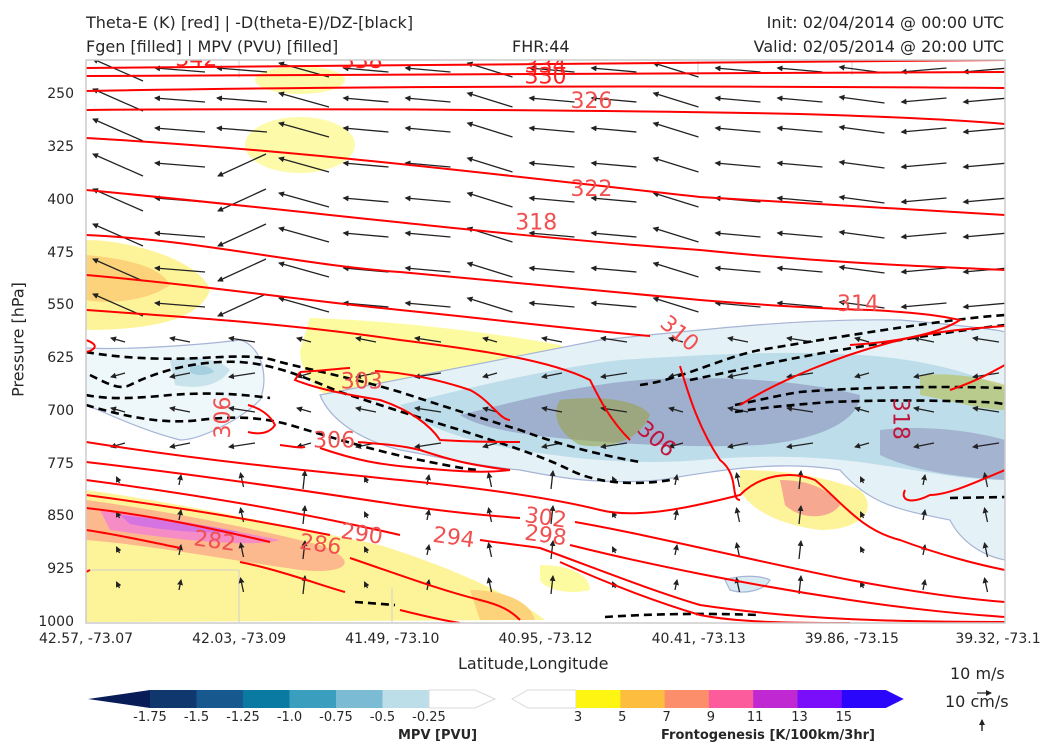  Describe the element at coordinates (578, 717) in the screenshot. I see `frontogenesis-colorbar-tick: 3` at that location.